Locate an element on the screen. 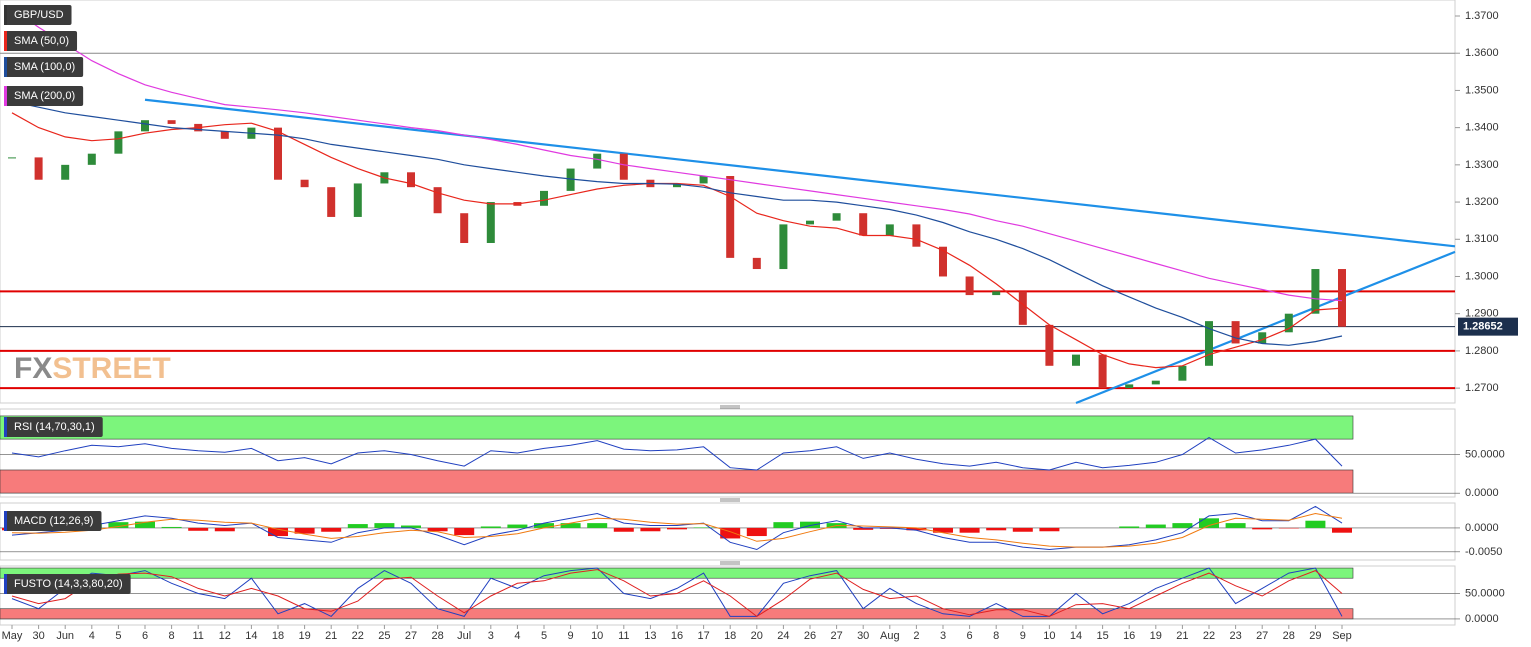 This screenshot has height=647, width=1531. x-tick-label: 11 is located at coordinates (197, 636).